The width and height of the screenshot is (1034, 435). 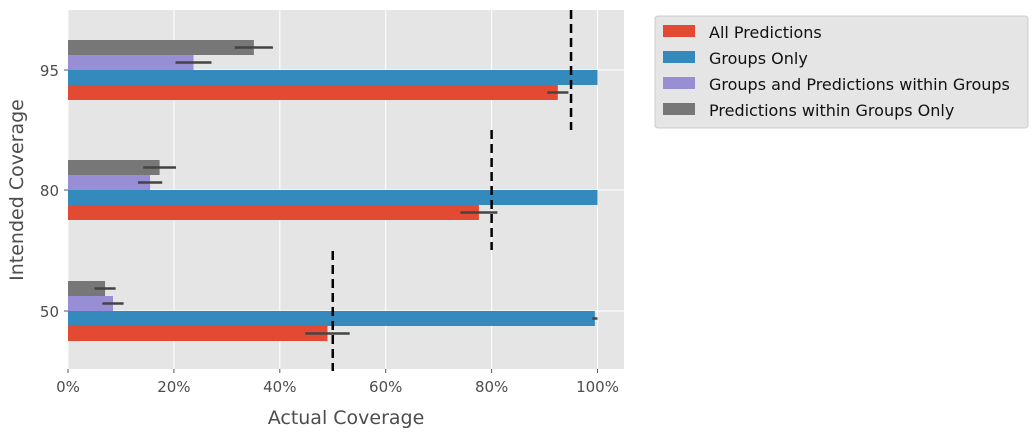 What do you see at coordinates (491, 387) in the screenshot?
I see `x-tick-label: 80%` at bounding box center [491, 387].